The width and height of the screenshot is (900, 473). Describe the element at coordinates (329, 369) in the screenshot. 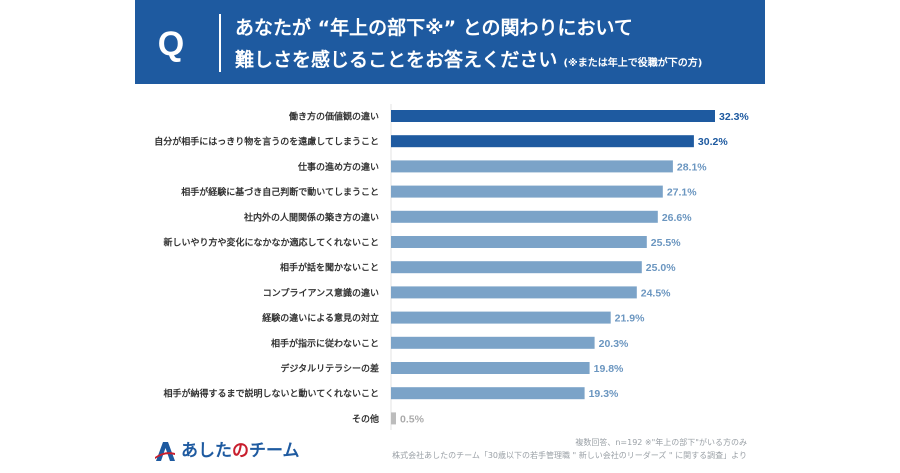

I see `category-label: デジタルリテラシーの差` at that location.